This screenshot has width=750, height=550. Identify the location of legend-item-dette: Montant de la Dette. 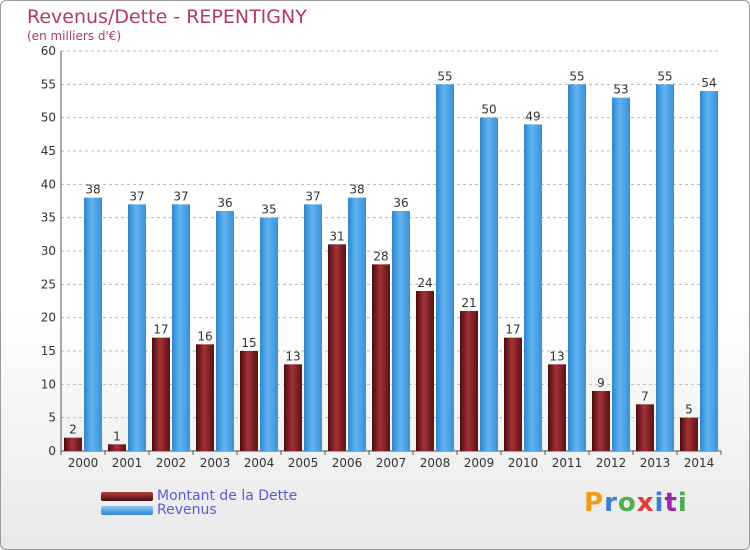
(199, 496).